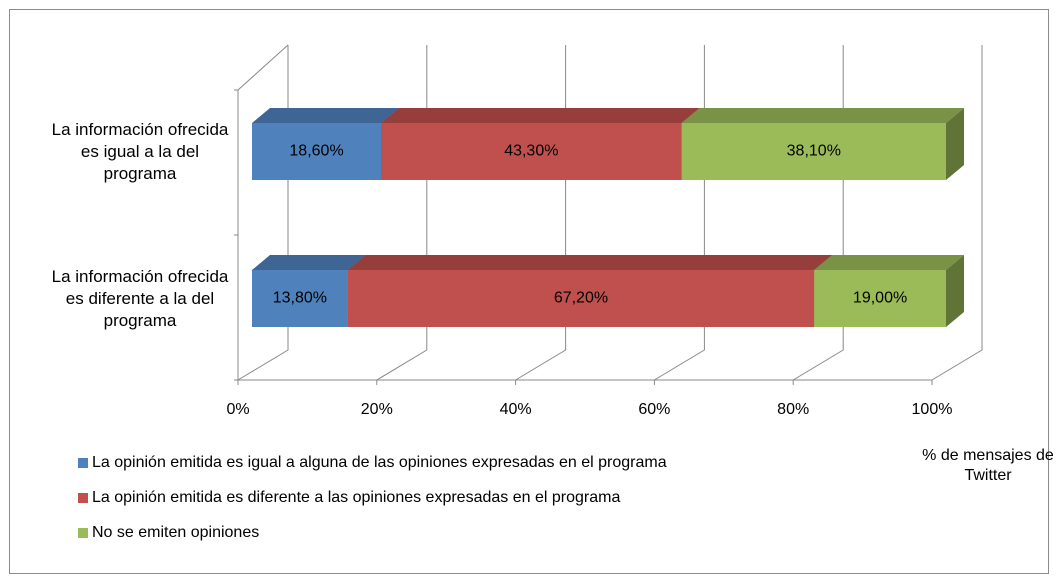 This screenshot has width=1058, height=583. What do you see at coordinates (175, 532) in the screenshot?
I see `legend-label: No se emiten opiniones` at bounding box center [175, 532].